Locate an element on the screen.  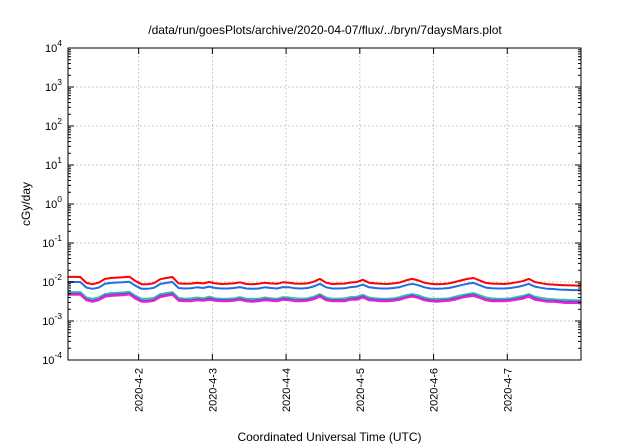
y-tick-label: 10⁻² is located at coordinates (52, 280).